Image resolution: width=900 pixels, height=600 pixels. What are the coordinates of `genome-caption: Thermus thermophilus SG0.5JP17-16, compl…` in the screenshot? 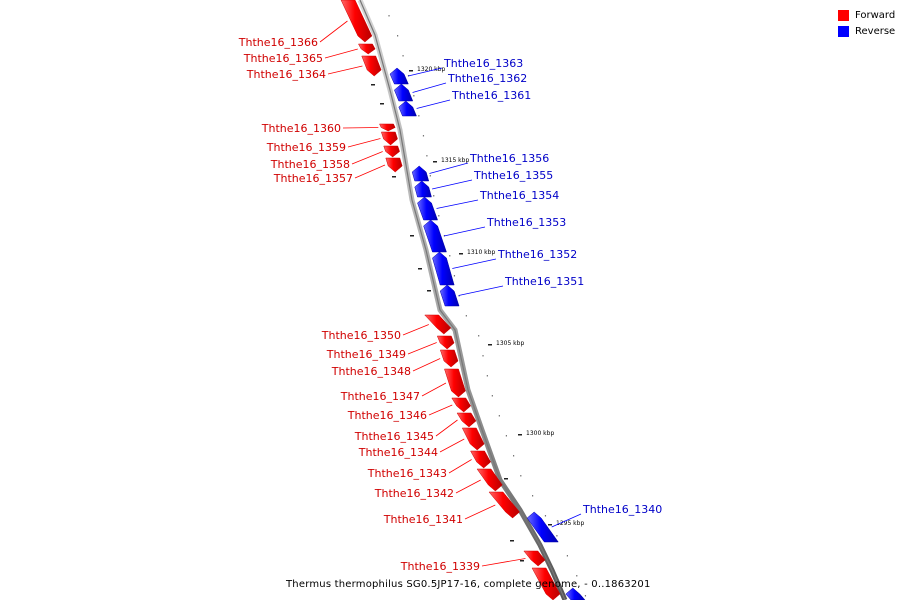 It's located at (468, 584).